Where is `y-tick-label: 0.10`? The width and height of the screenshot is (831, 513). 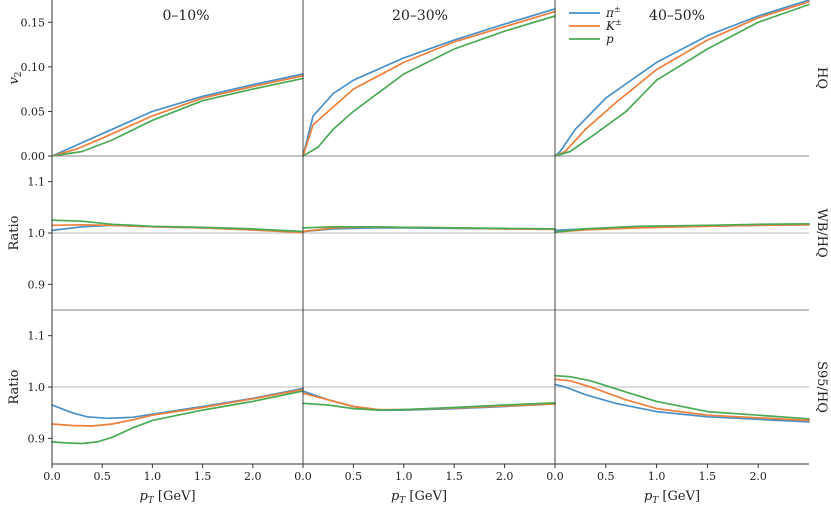 y-tick-label: 0.10 is located at coordinates (33, 67).